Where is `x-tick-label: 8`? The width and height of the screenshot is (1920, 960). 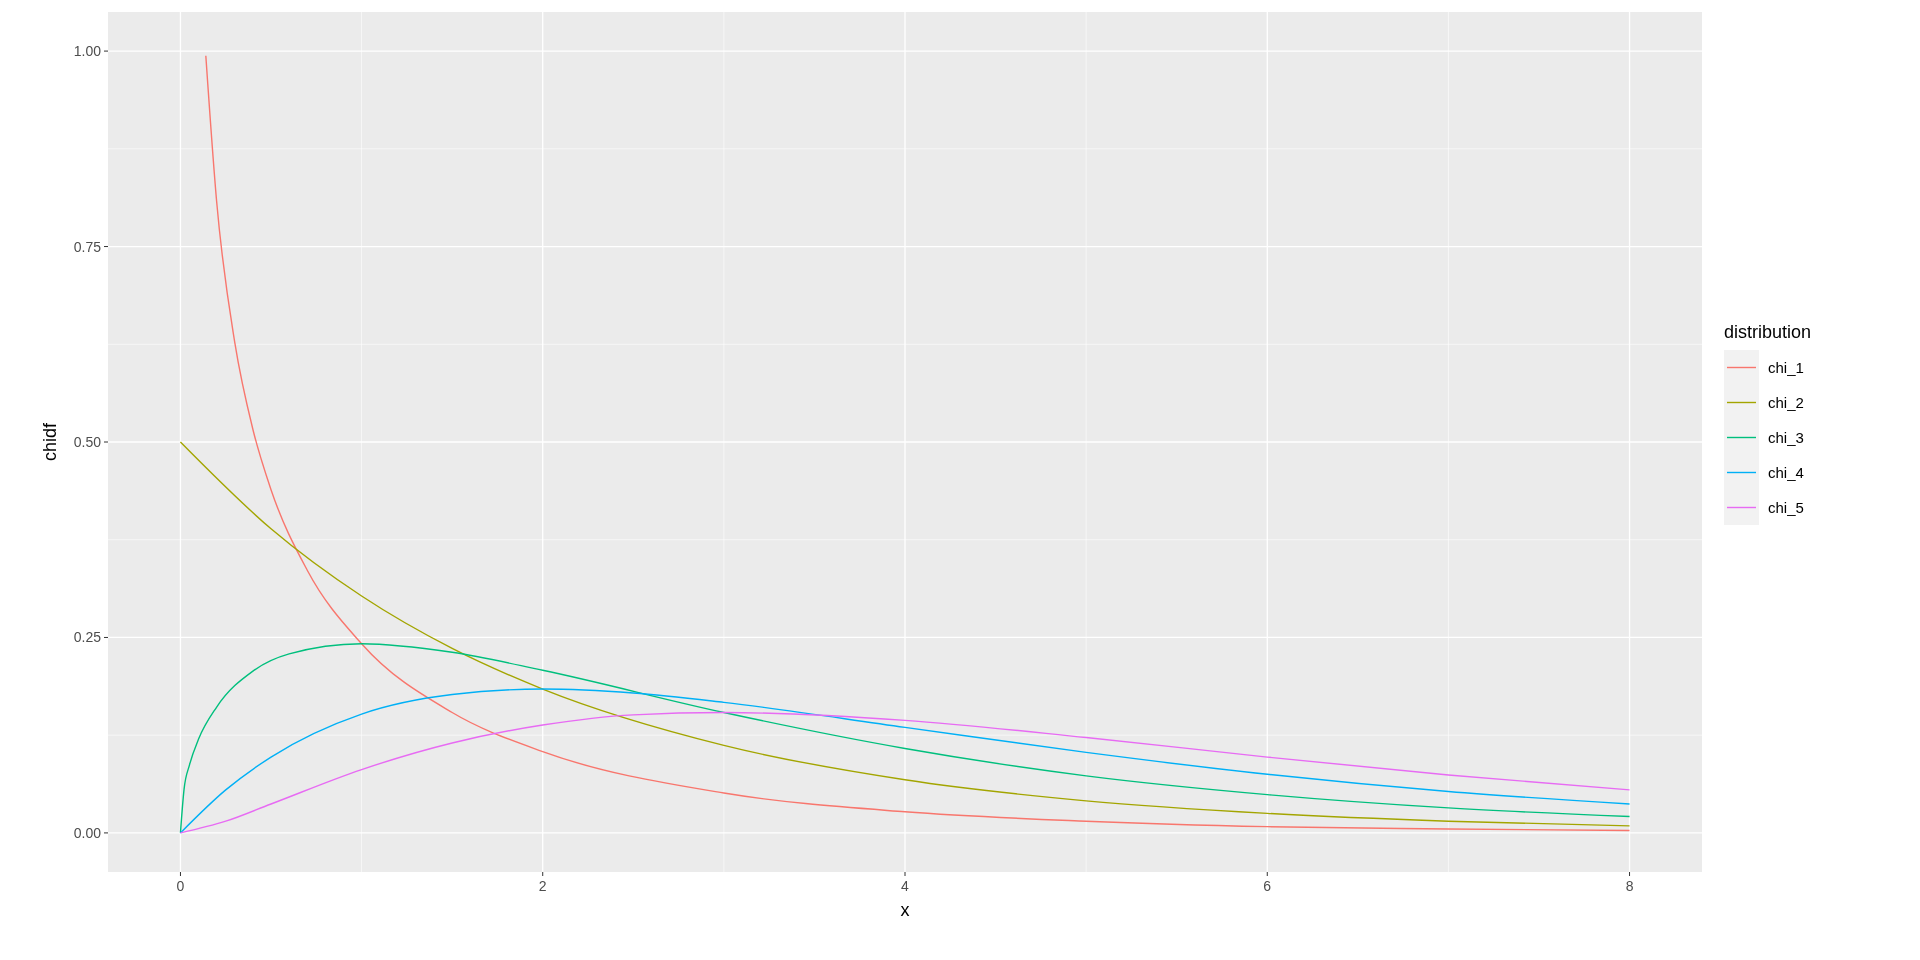 x-tick-label: 8 is located at coordinates (1629, 886).